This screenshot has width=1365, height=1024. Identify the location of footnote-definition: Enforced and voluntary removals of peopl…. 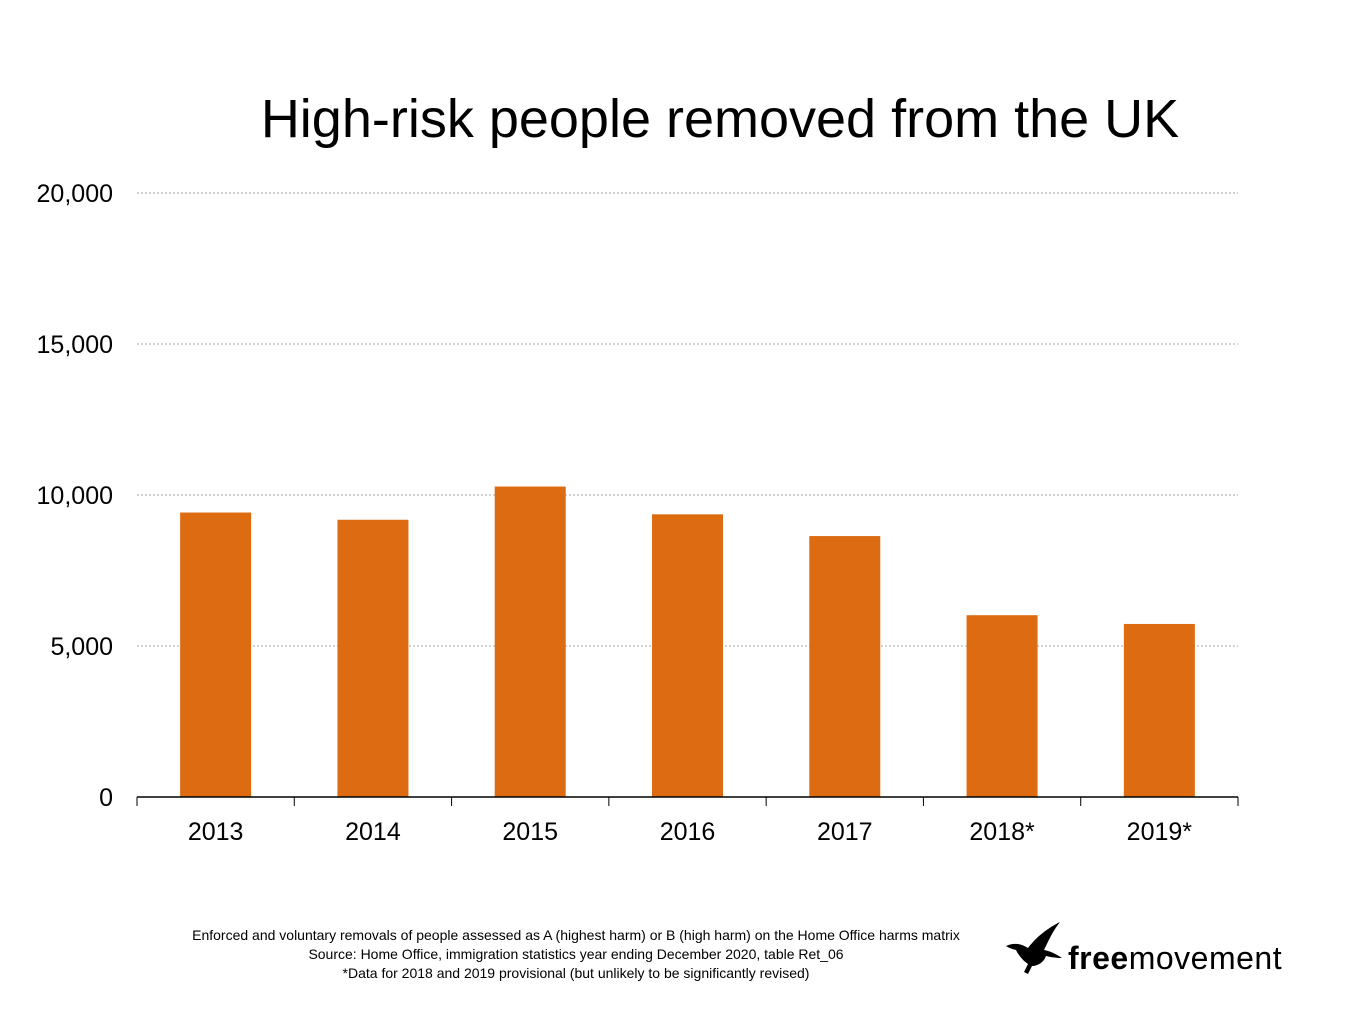
(576, 935).